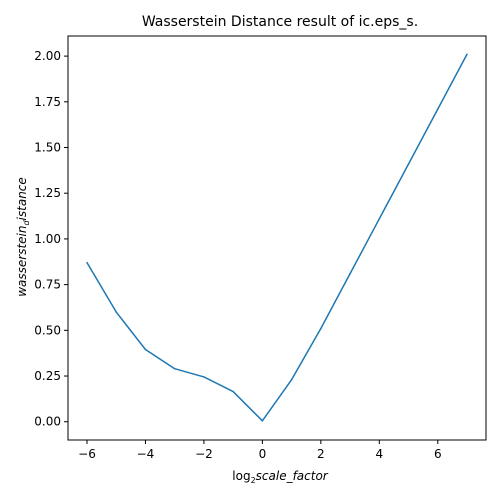 The width and height of the screenshot is (500, 500). I want to click on y-axis: 0.00 0.25 0.50 0.75 1.00 1.25 1.50 1.75 2.00, so click(51, 239).